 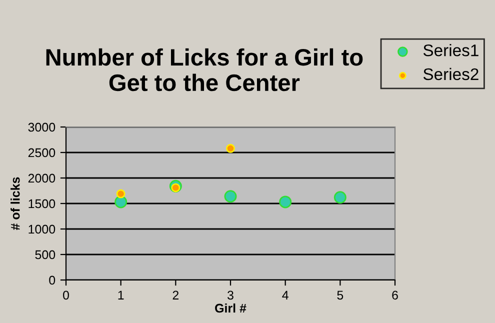 I want to click on y-tick-label: 2500, so click(x=42, y=153).